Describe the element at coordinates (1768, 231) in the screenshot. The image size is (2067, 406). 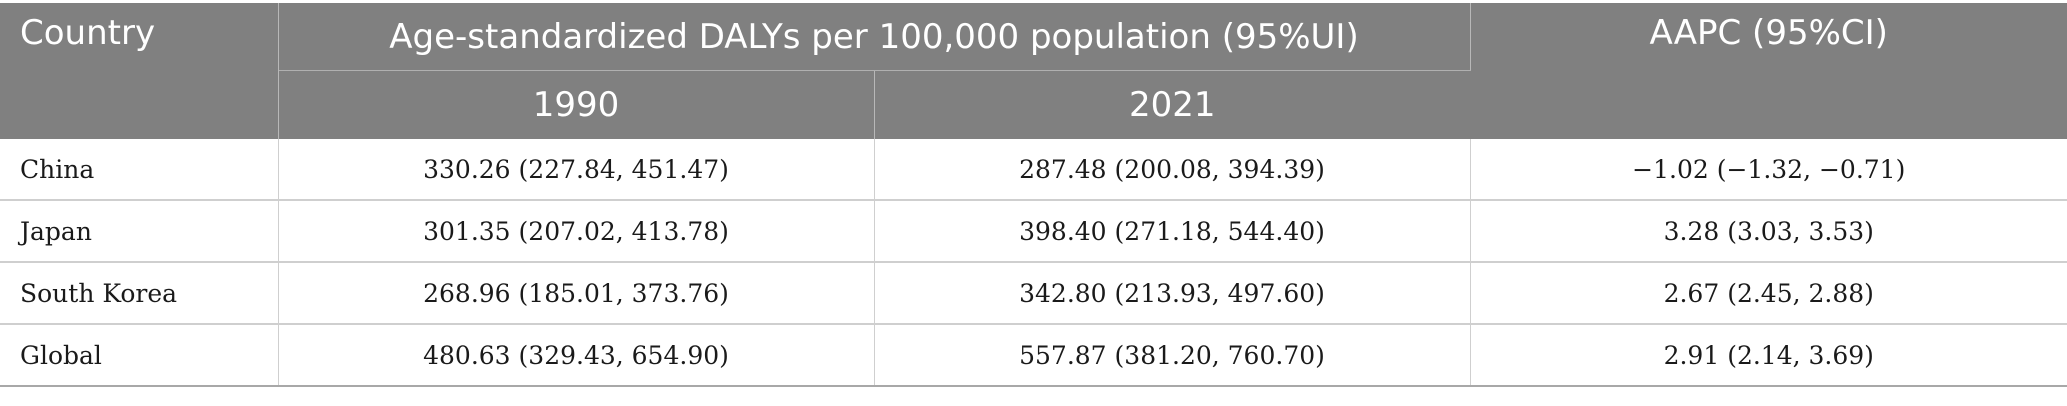
I see `cell-aapc: 3.28 (3.03, 3.53)` at that location.